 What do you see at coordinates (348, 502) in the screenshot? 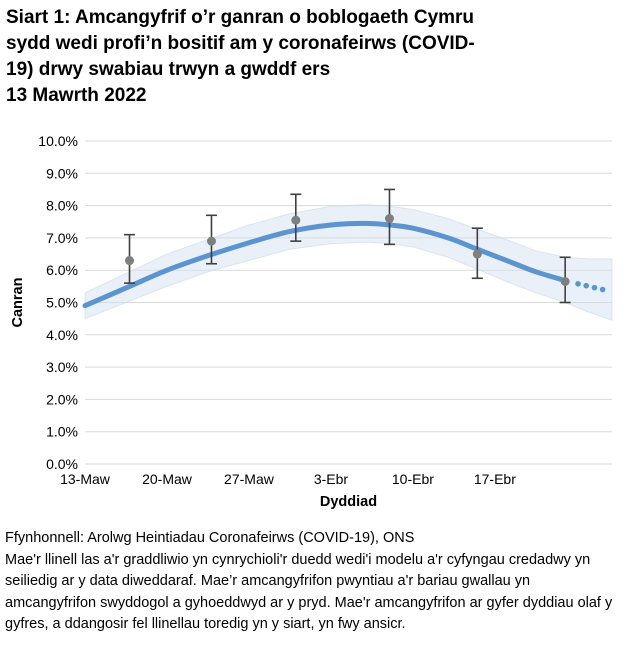
I see `x-axis-title: Dyddiad` at bounding box center [348, 502].